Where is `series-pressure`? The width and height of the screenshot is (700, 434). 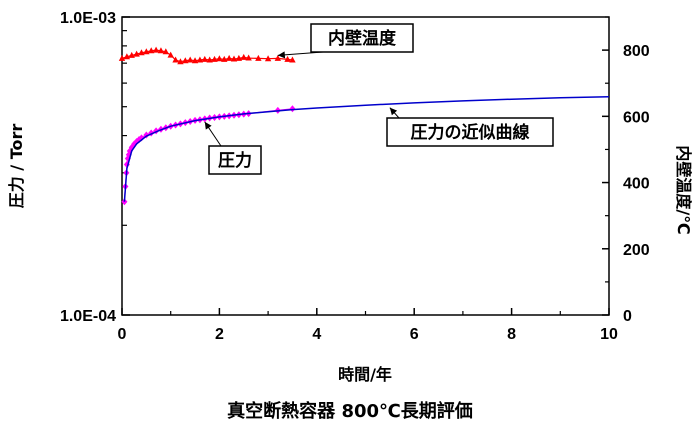
series-pressure is located at coordinates (208, 155).